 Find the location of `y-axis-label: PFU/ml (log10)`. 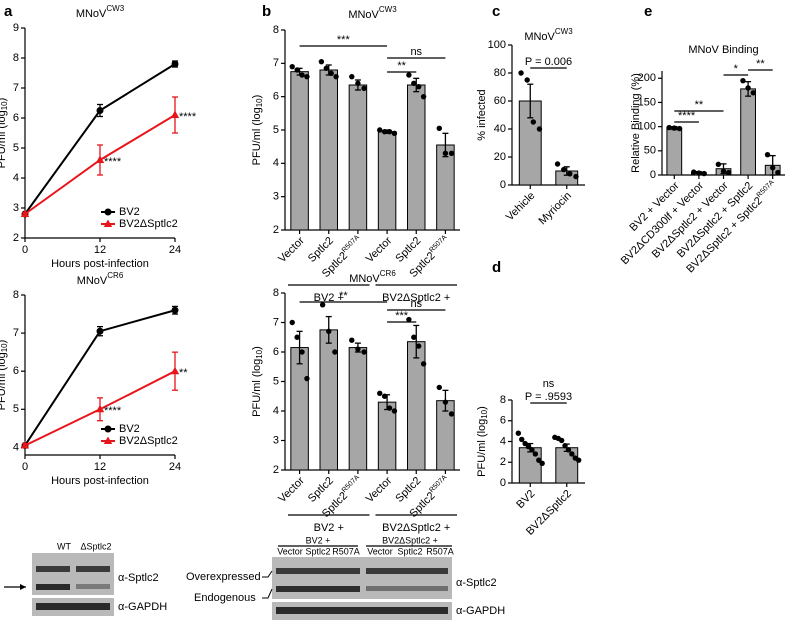

y-axis-label: PFU/ml (log10) is located at coordinates (482, 441).